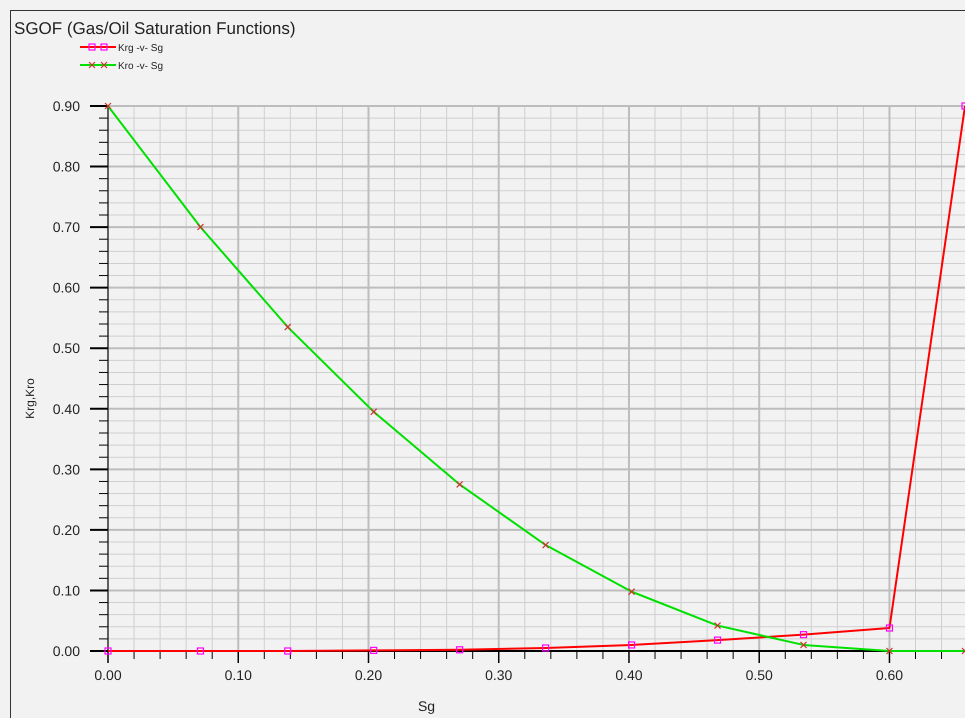 This screenshot has height=718, width=965. Describe the element at coordinates (66, 106) in the screenshot. I see `y-tick-label: 0.90` at that location.